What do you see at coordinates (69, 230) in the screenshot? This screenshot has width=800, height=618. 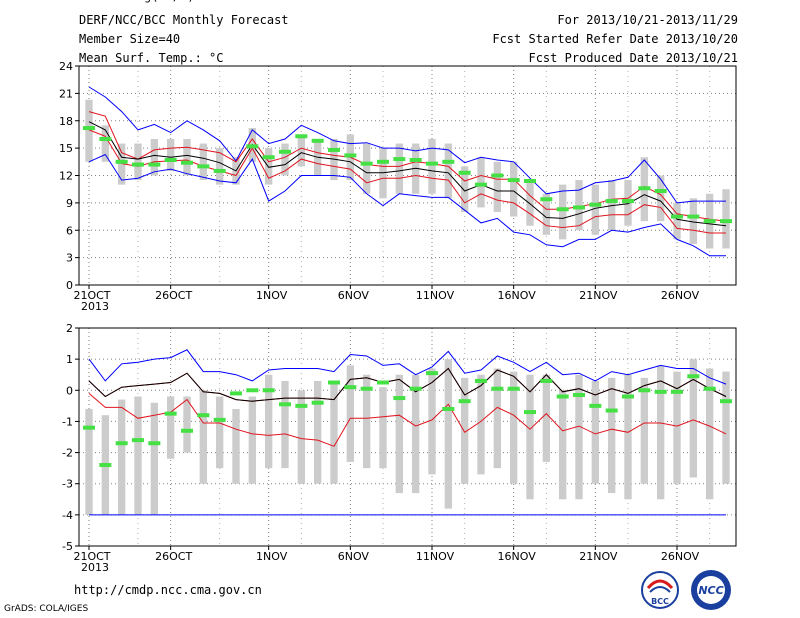 I see `y-tick-label: 6` at bounding box center [69, 230].